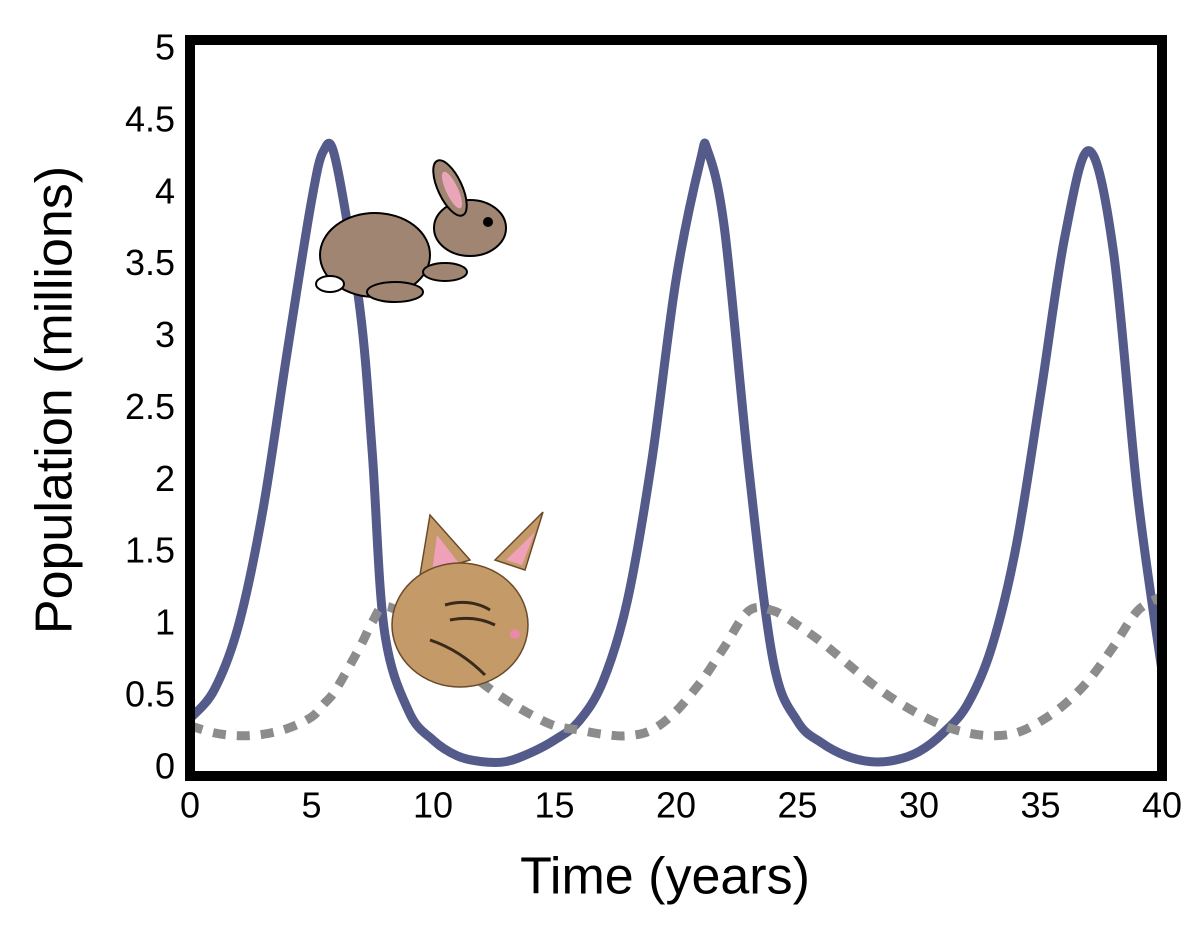 This screenshot has height=946, width=1200. Describe the element at coordinates (165, 47) in the screenshot. I see `y-tick-label: 5` at that location.